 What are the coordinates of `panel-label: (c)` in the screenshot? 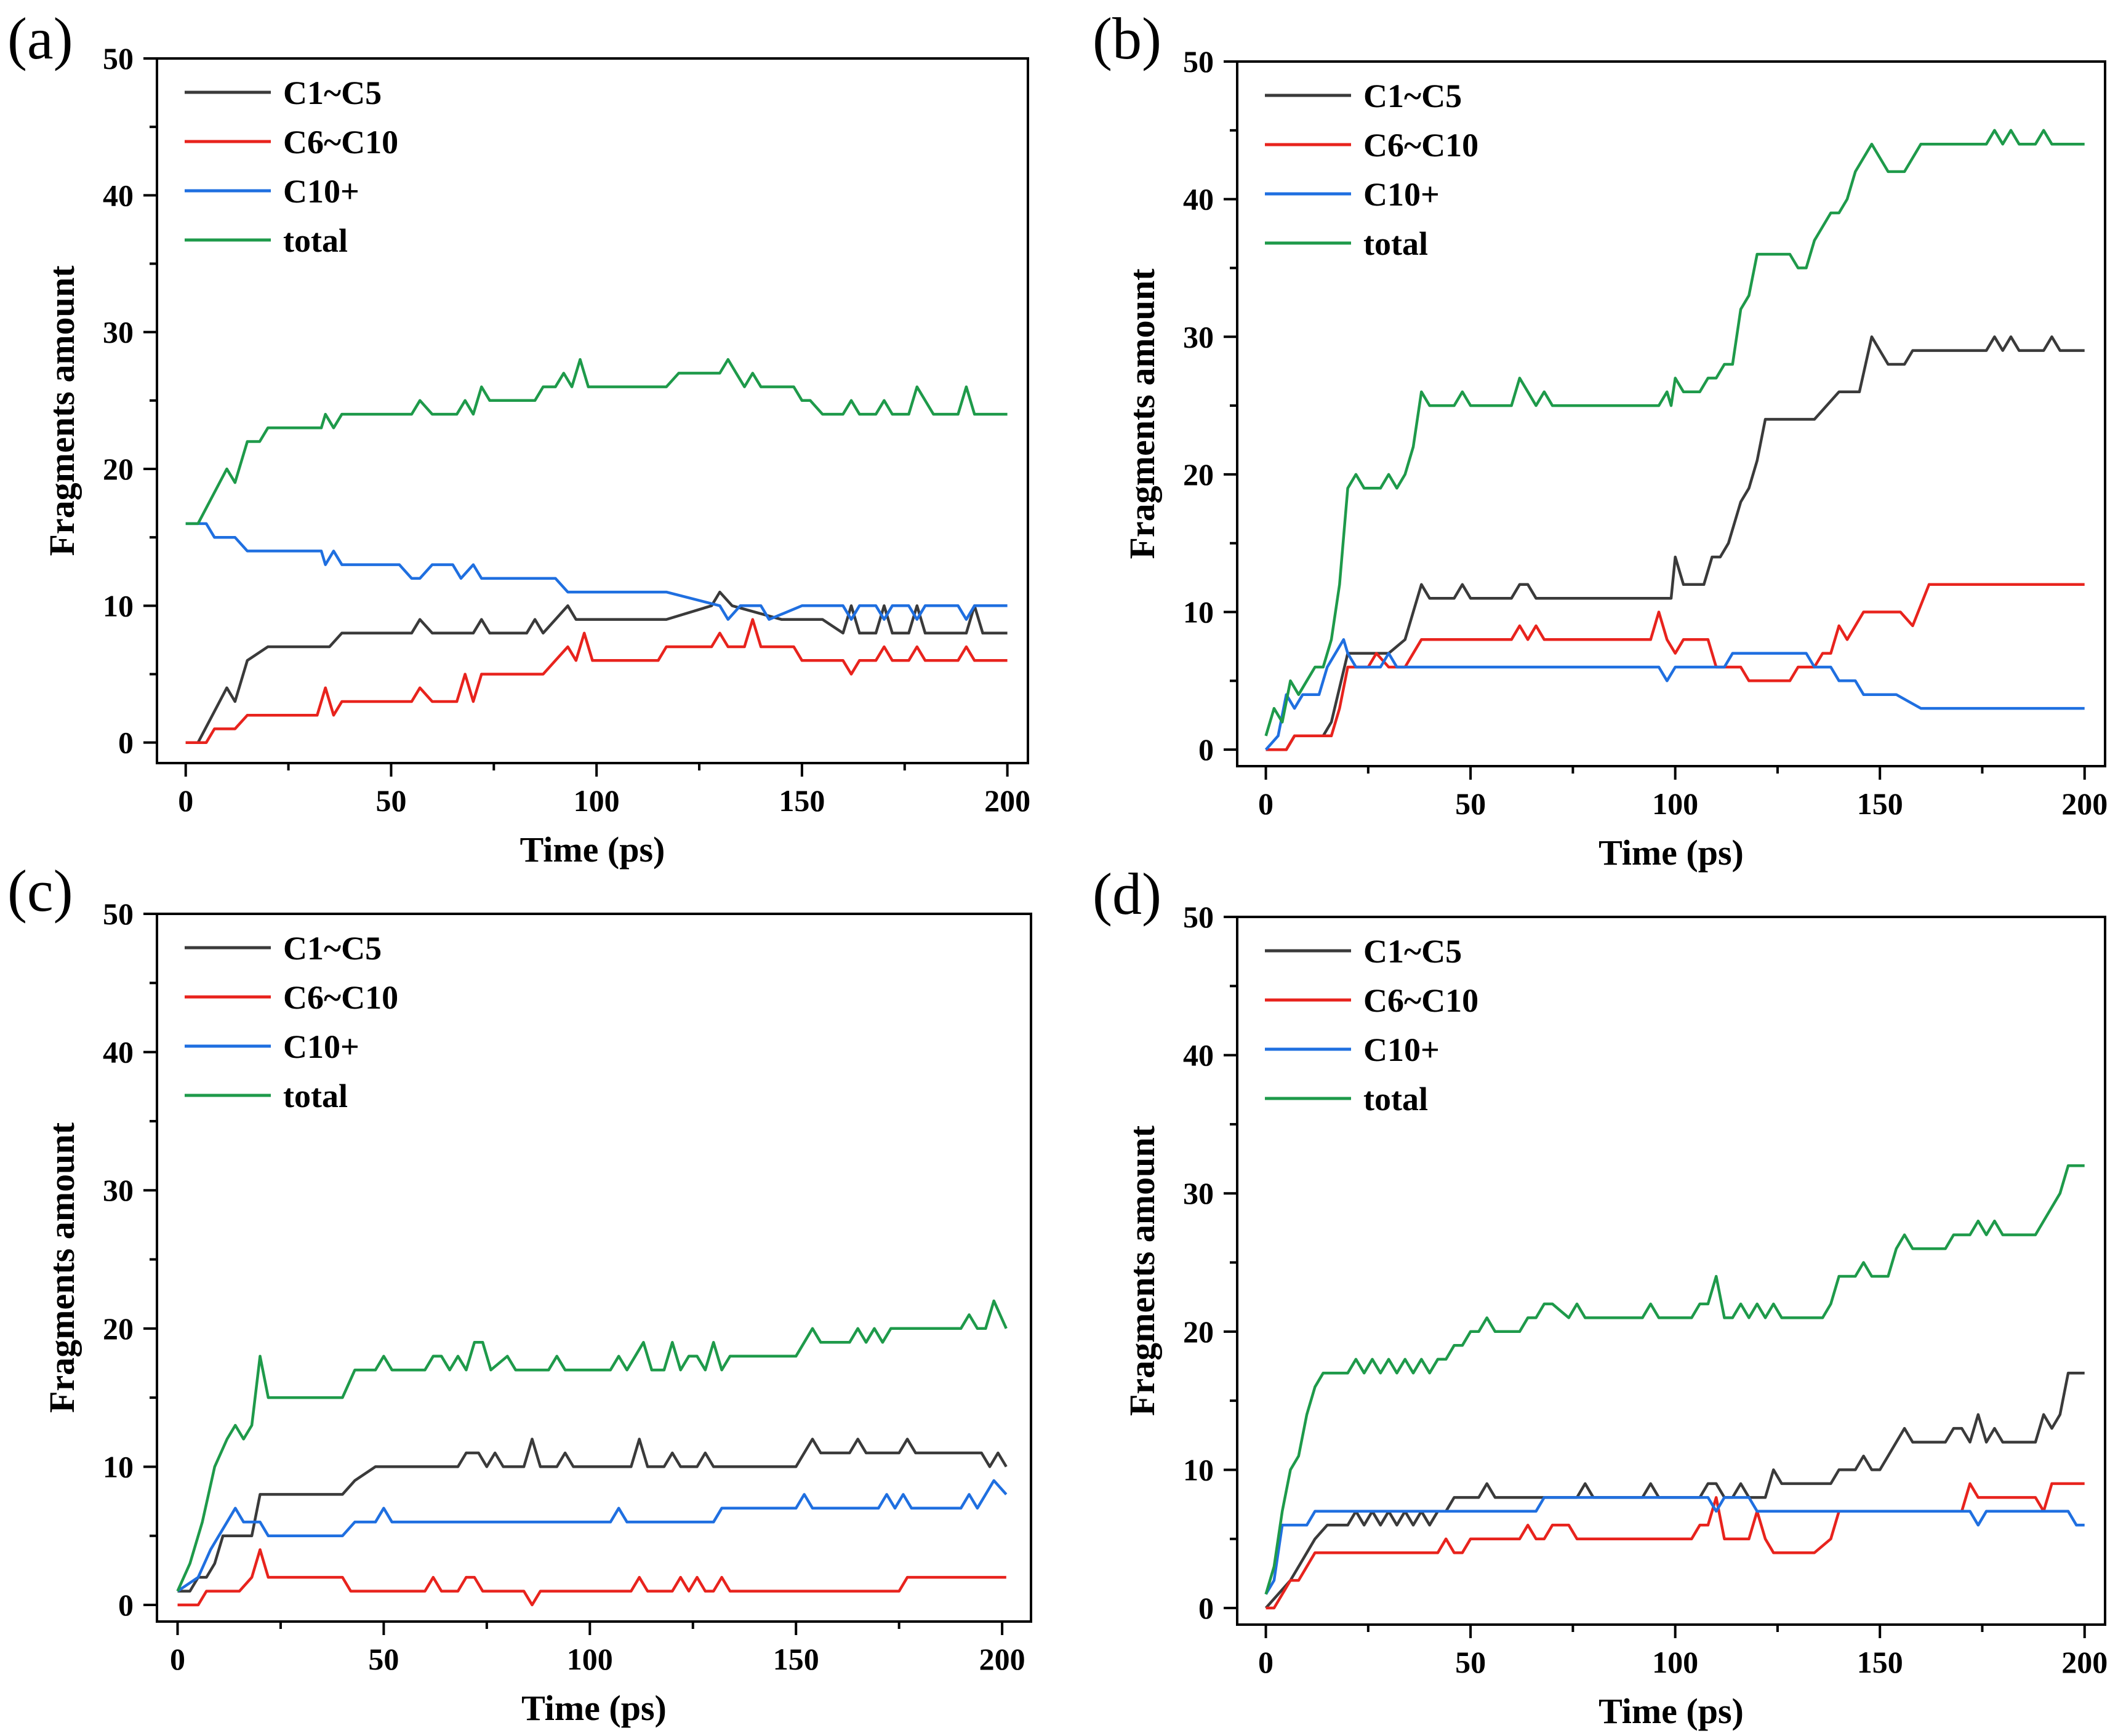 It's located at (40, 891).